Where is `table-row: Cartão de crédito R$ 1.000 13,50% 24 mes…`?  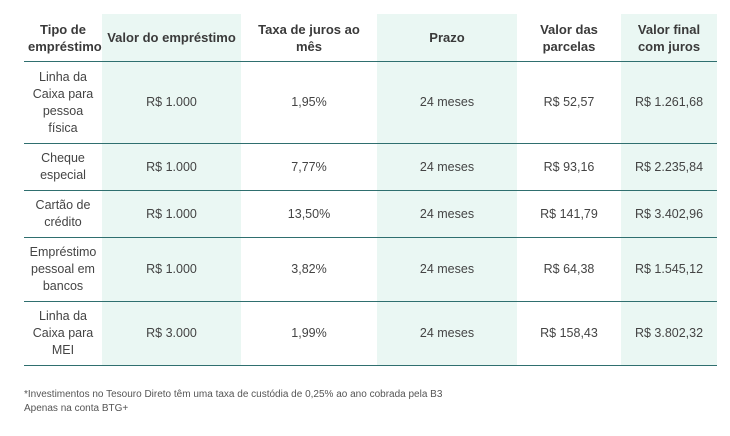
table-row: Cartão de crédito R$ 1.000 13,50% 24 mes… is located at coordinates (370, 214).